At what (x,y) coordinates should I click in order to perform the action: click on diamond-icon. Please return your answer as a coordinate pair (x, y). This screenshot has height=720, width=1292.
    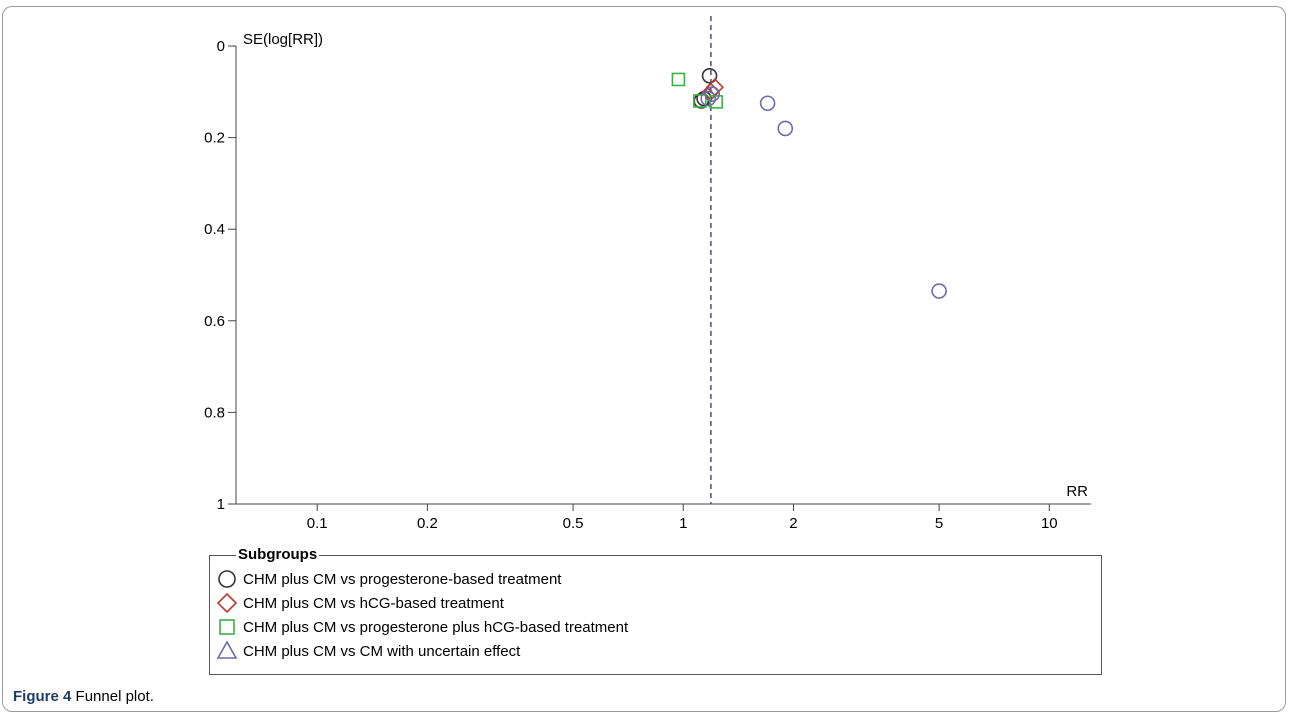
    Looking at the image, I should click on (227, 603).